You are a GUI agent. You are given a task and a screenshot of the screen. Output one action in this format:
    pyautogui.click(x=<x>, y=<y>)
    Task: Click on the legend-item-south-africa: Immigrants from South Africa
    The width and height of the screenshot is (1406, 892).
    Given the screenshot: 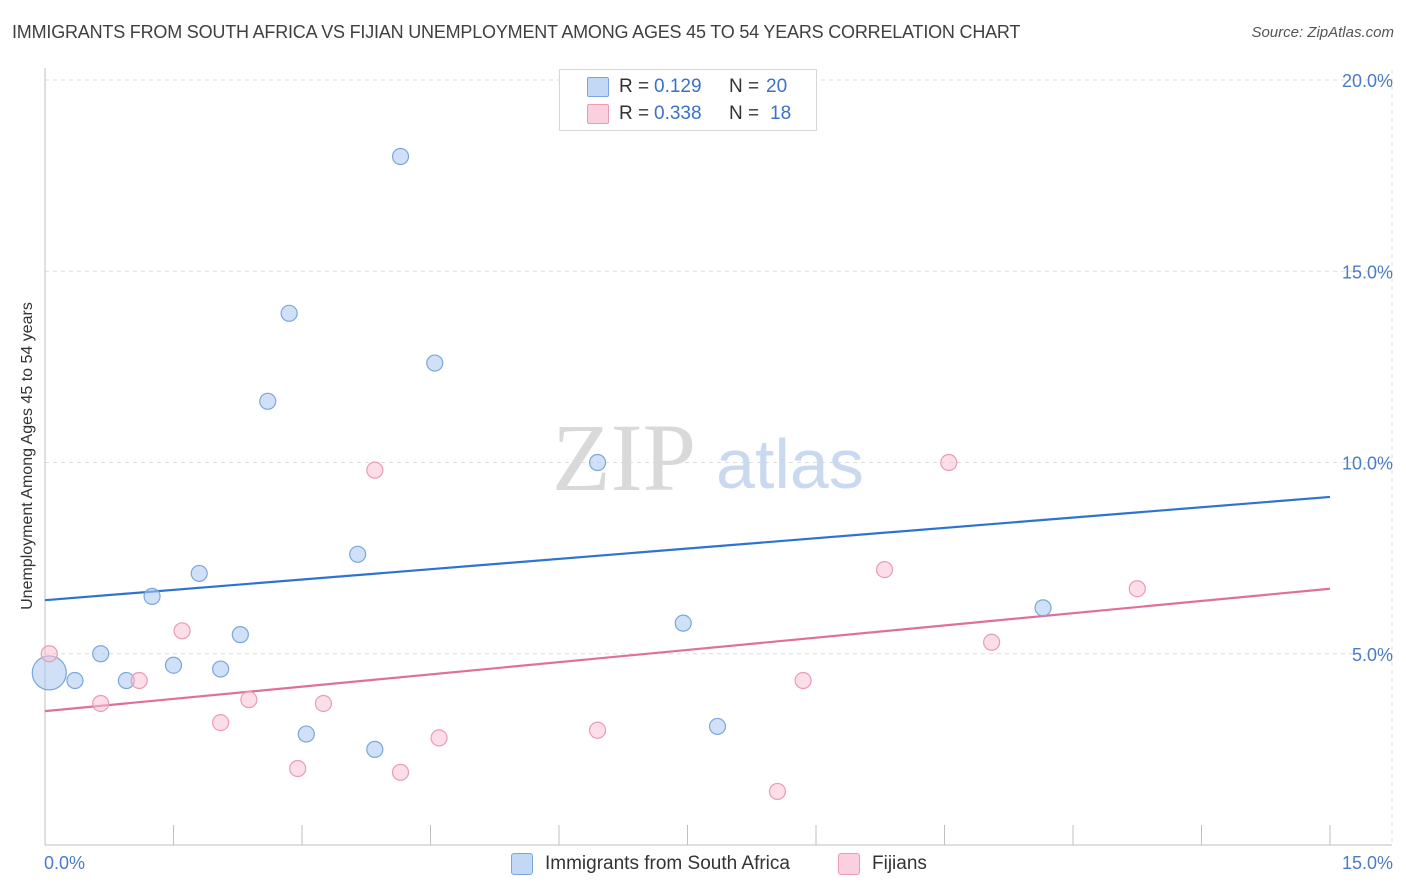 What is the action you would take?
    pyautogui.click(x=650, y=864)
    